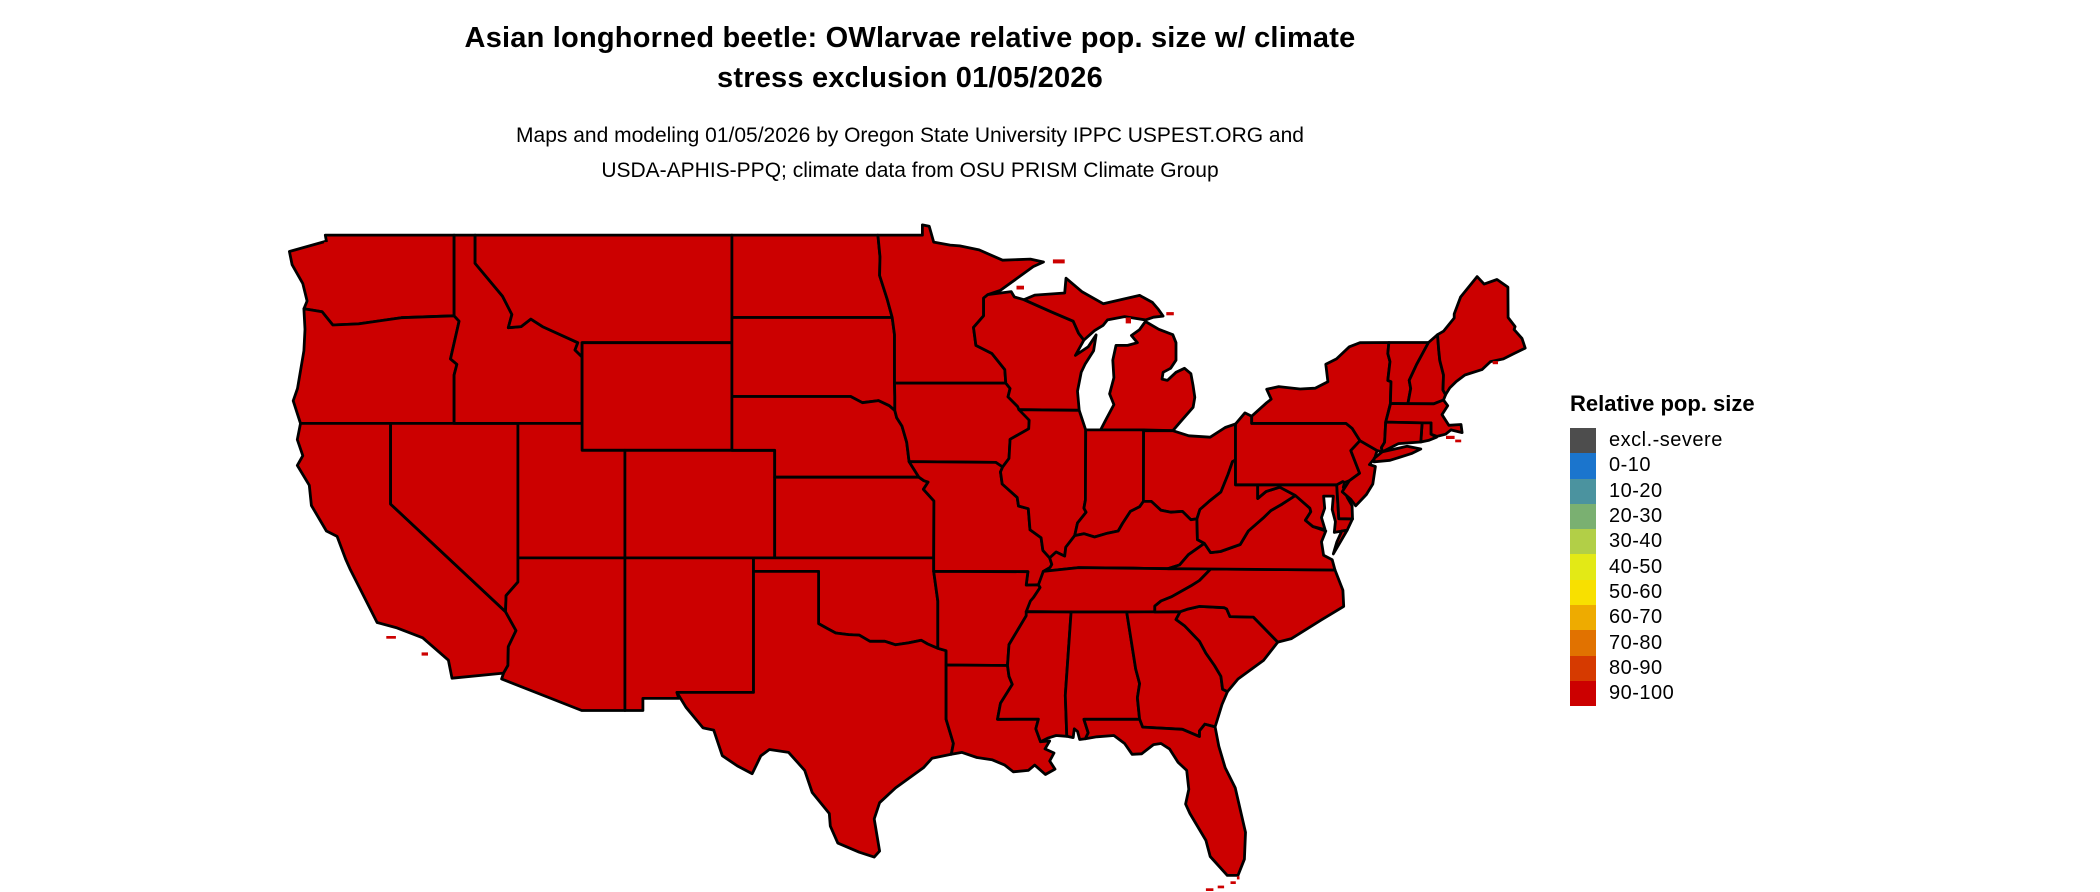  I want to click on state-miu, so click(1093, 309).